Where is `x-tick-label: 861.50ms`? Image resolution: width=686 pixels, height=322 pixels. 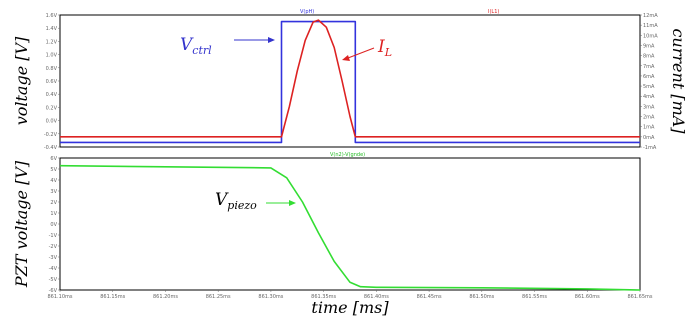
x-tick-label: 861.50ms is located at coordinates (481, 297).